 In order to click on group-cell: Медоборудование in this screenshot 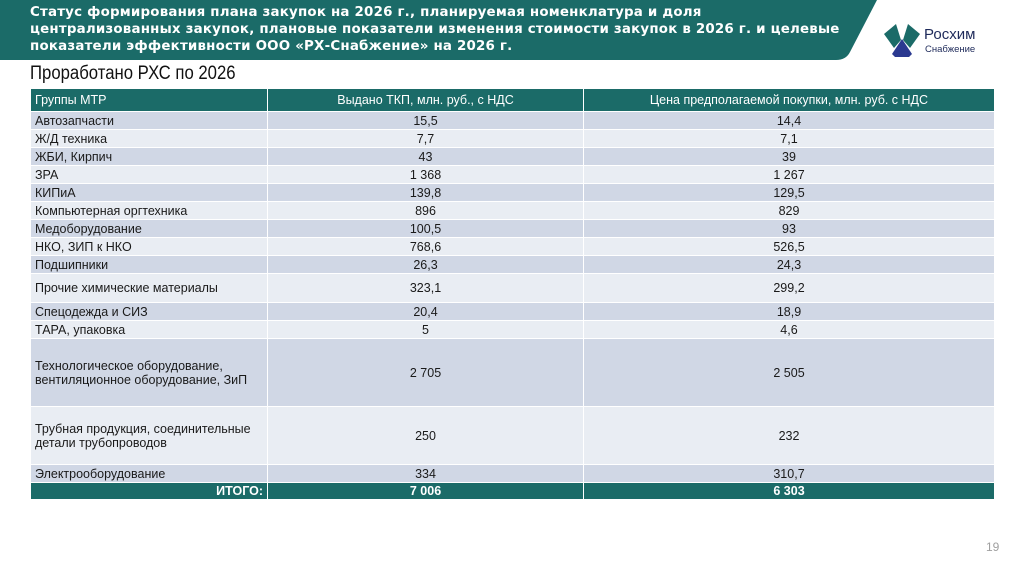, I will do `click(149, 228)`.